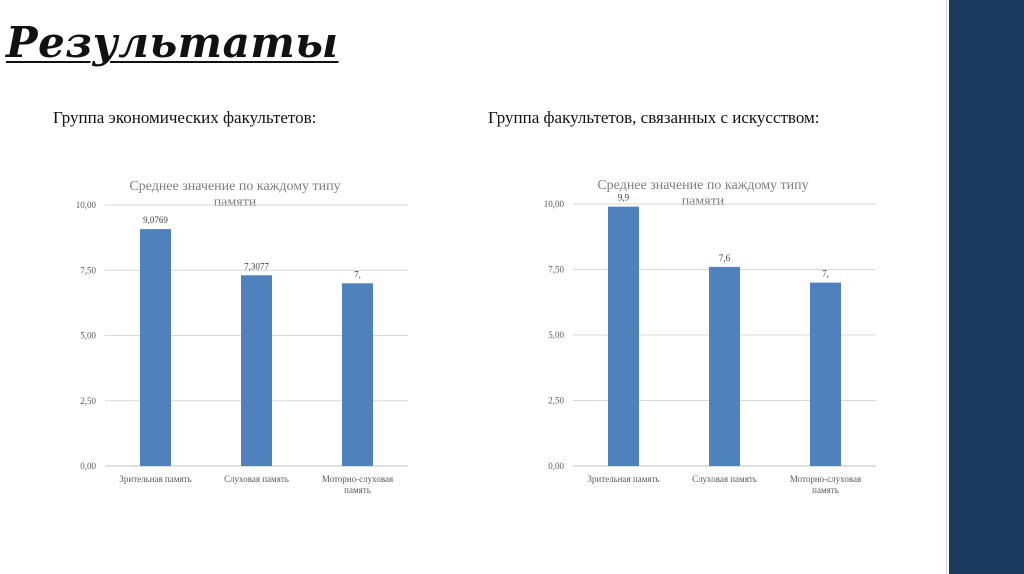  What do you see at coordinates (825, 490) in the screenshot?
I see `chart-2-category-label: память` at bounding box center [825, 490].